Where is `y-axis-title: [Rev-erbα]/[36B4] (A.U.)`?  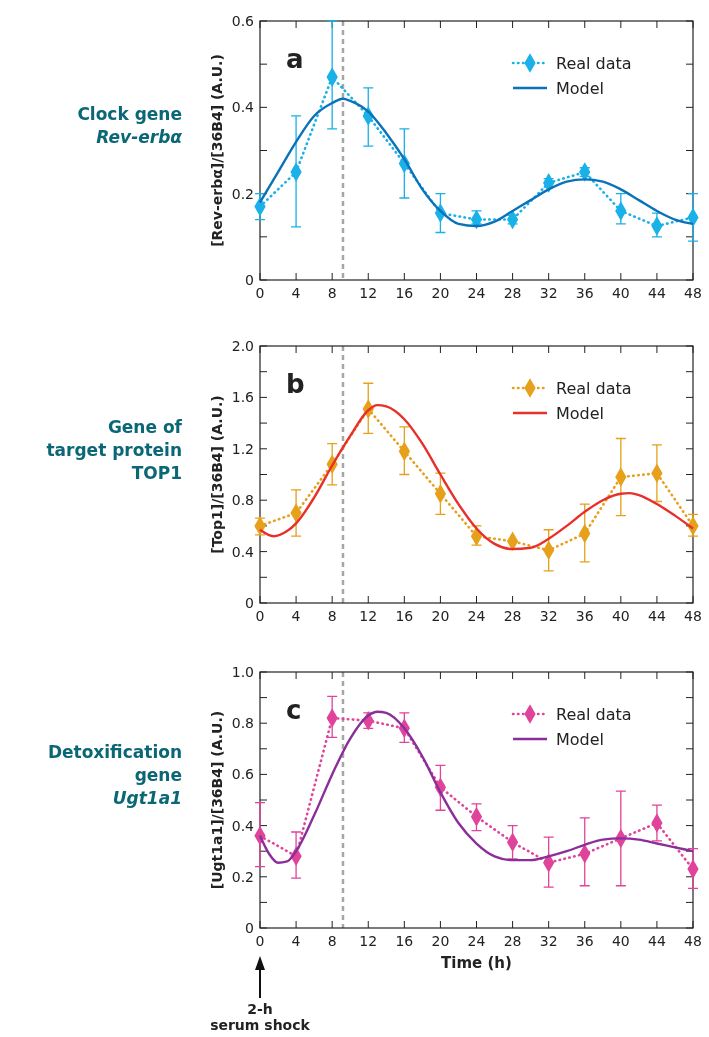 y-axis-title: [Rev-erbα]/[36B4] (A.U.) is located at coordinates (217, 150).